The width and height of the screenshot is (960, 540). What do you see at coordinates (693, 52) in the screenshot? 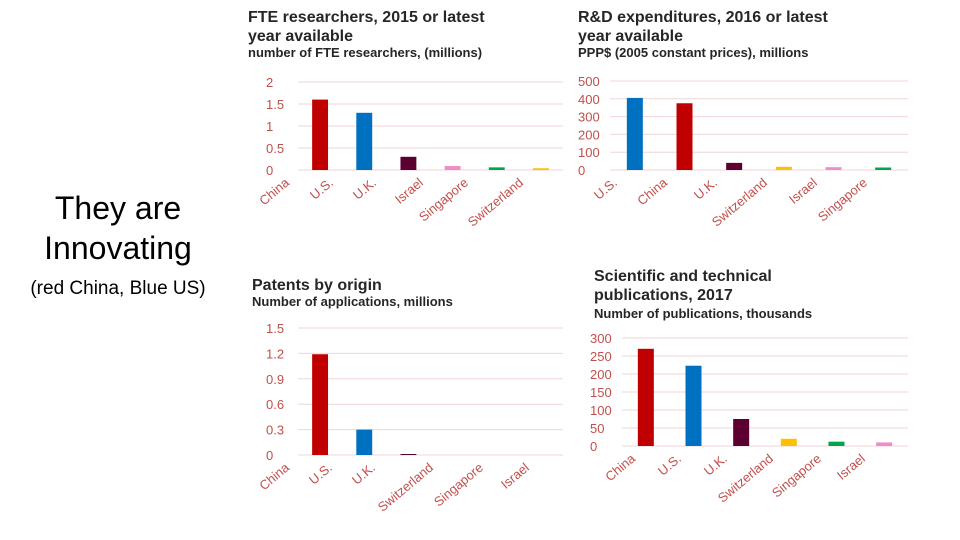
I see `chart-subtitle: PPP$ (2005 constant prices), millions` at bounding box center [693, 52].